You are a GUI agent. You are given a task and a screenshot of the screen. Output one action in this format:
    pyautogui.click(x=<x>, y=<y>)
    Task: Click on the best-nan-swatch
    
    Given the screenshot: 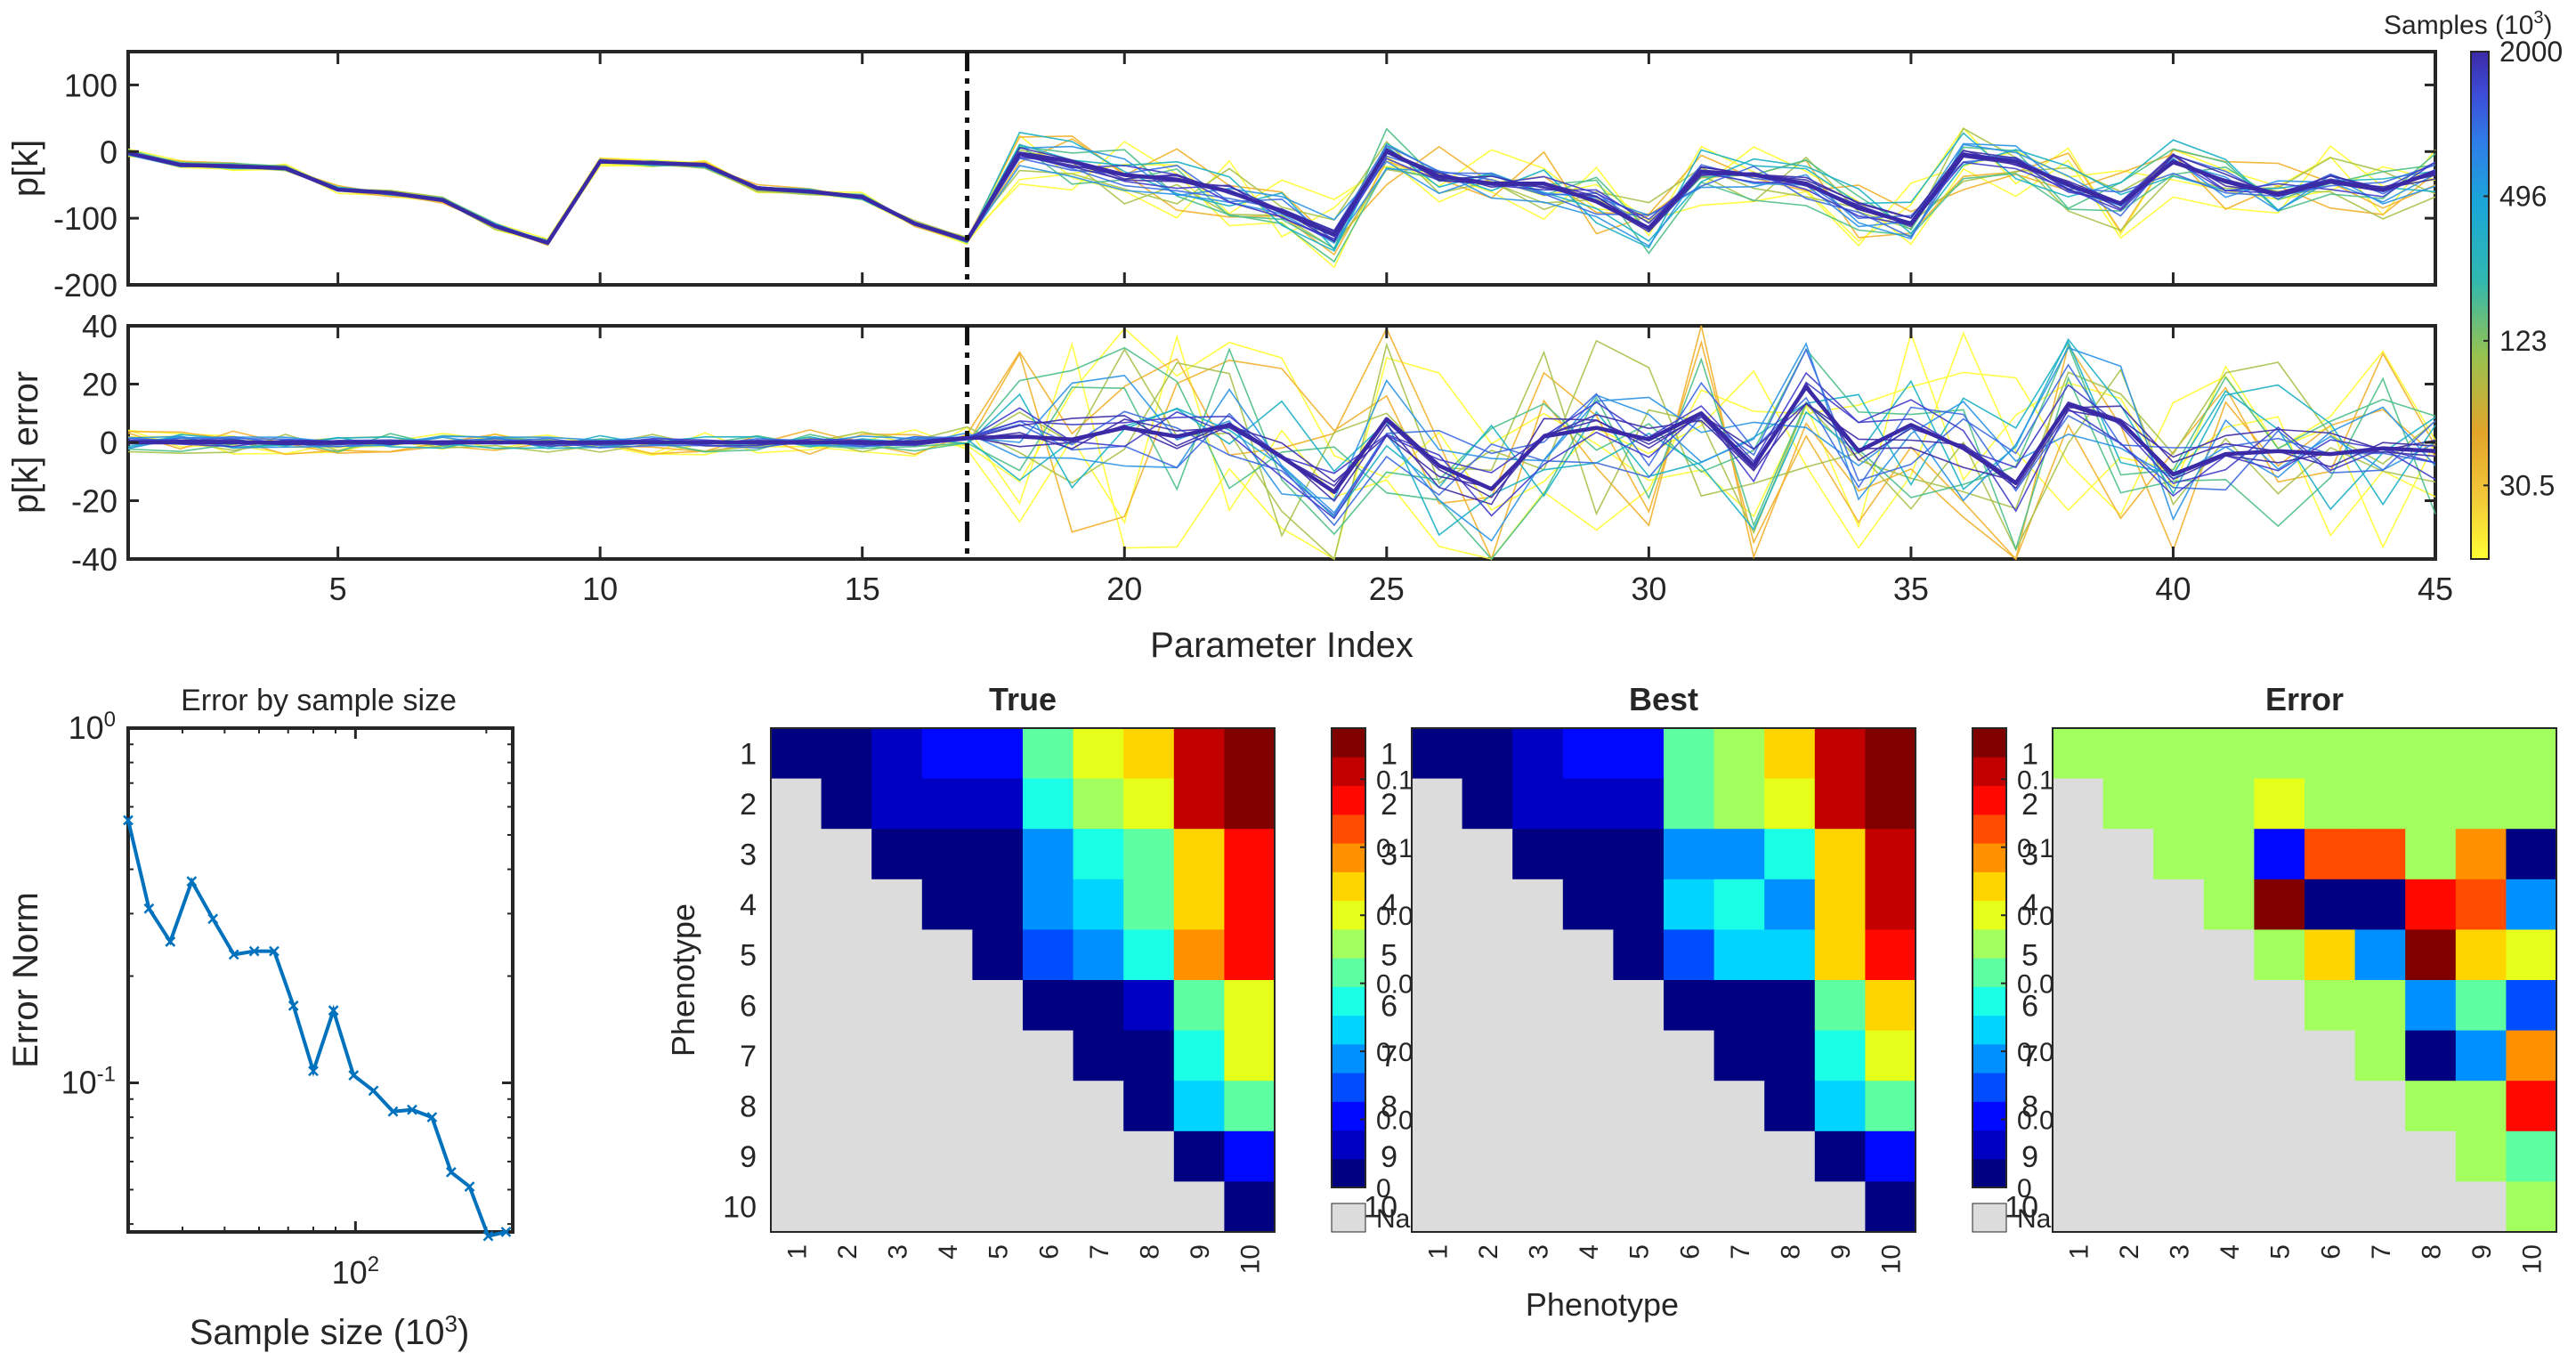 What is the action you would take?
    pyautogui.click(x=1989, y=1218)
    